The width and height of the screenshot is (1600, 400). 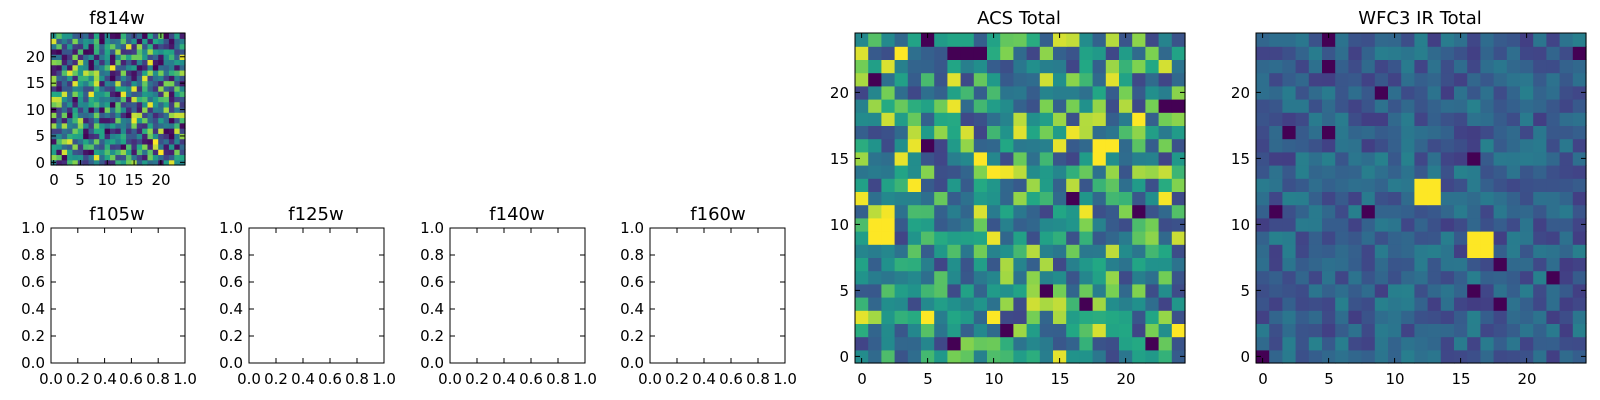 I want to click on xtick-label: 5, so click(x=928, y=379).